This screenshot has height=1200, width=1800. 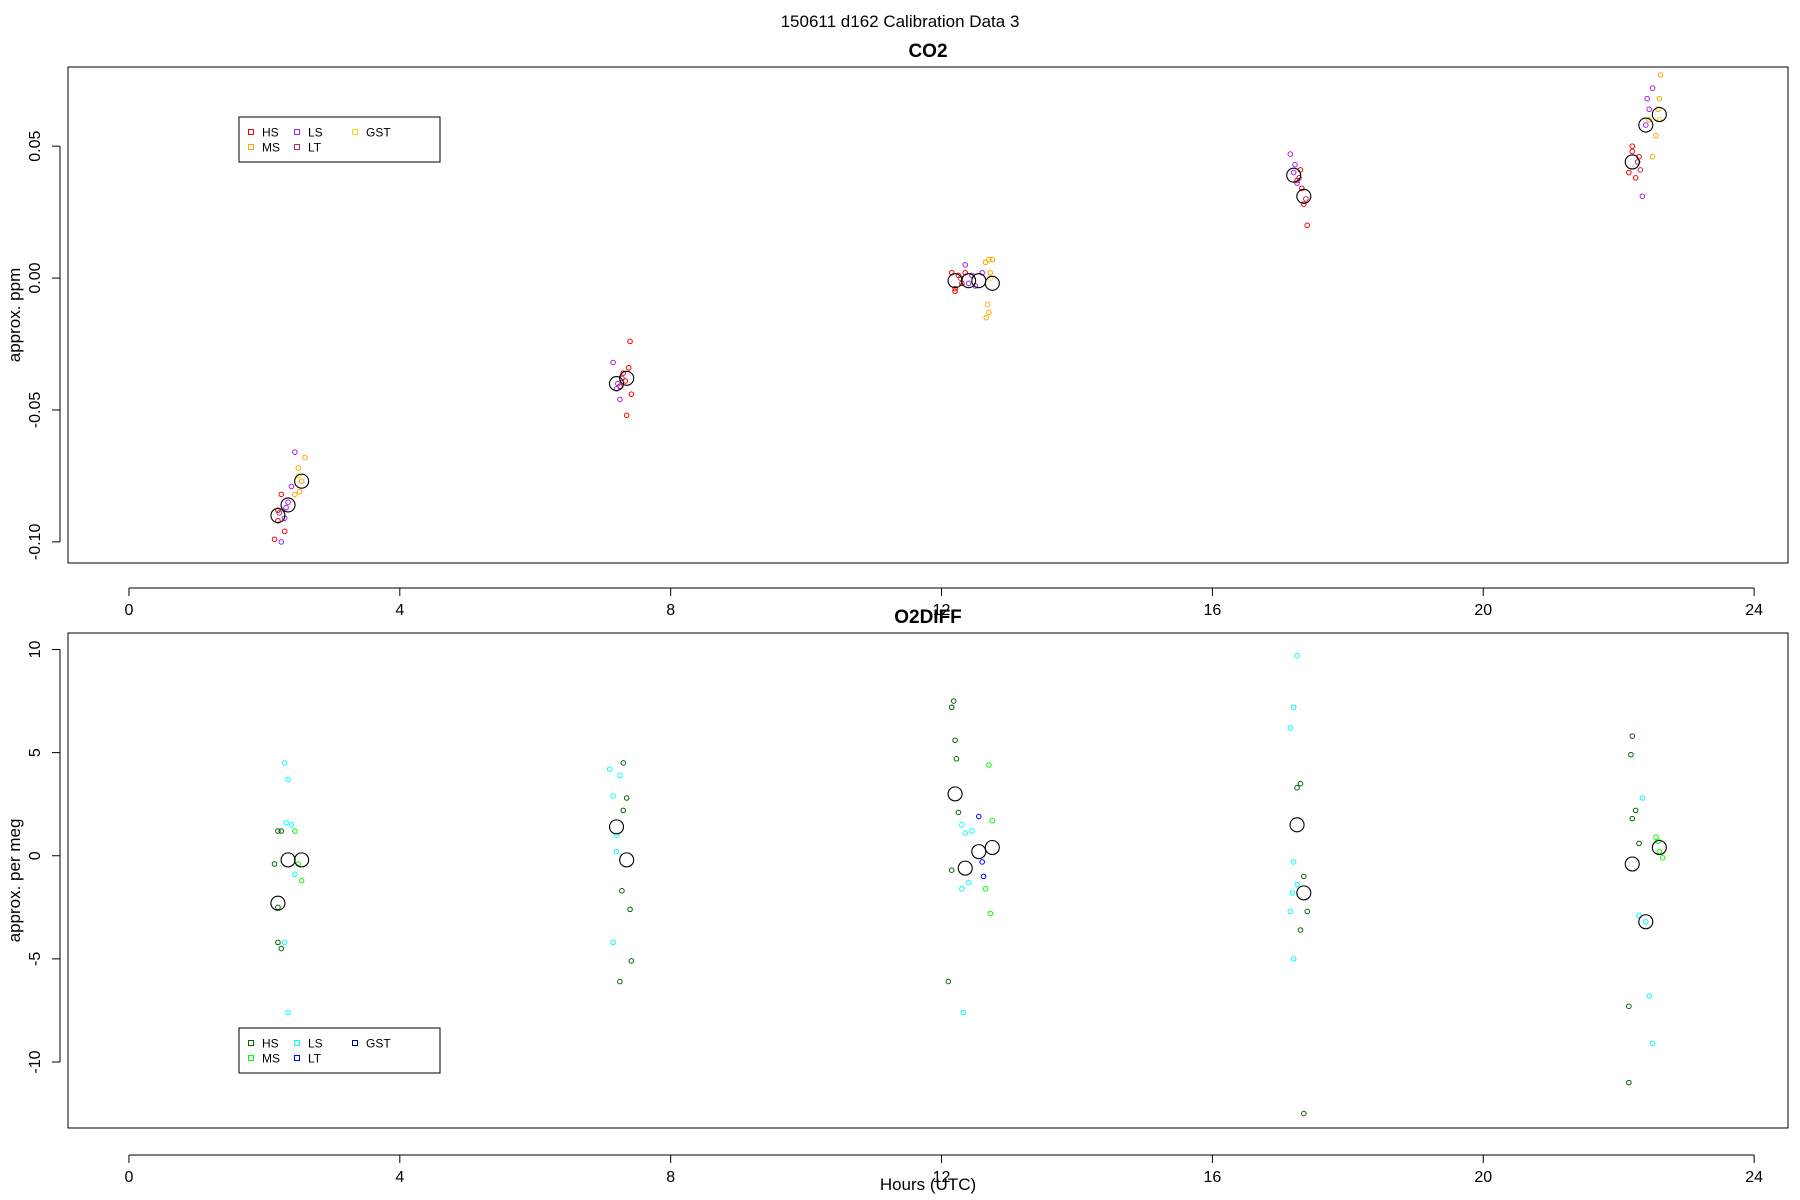 I want to click on chart-title: O2DIFF, so click(x=928, y=617).